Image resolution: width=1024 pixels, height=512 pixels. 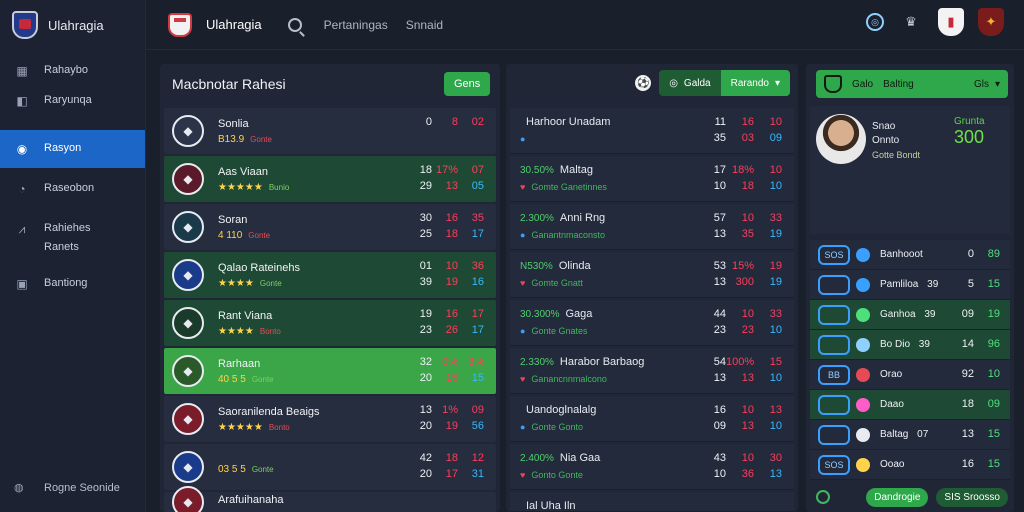 What do you see at coordinates (863, 84) in the screenshot?
I see `player-header-label-a: Galo` at bounding box center [863, 84].